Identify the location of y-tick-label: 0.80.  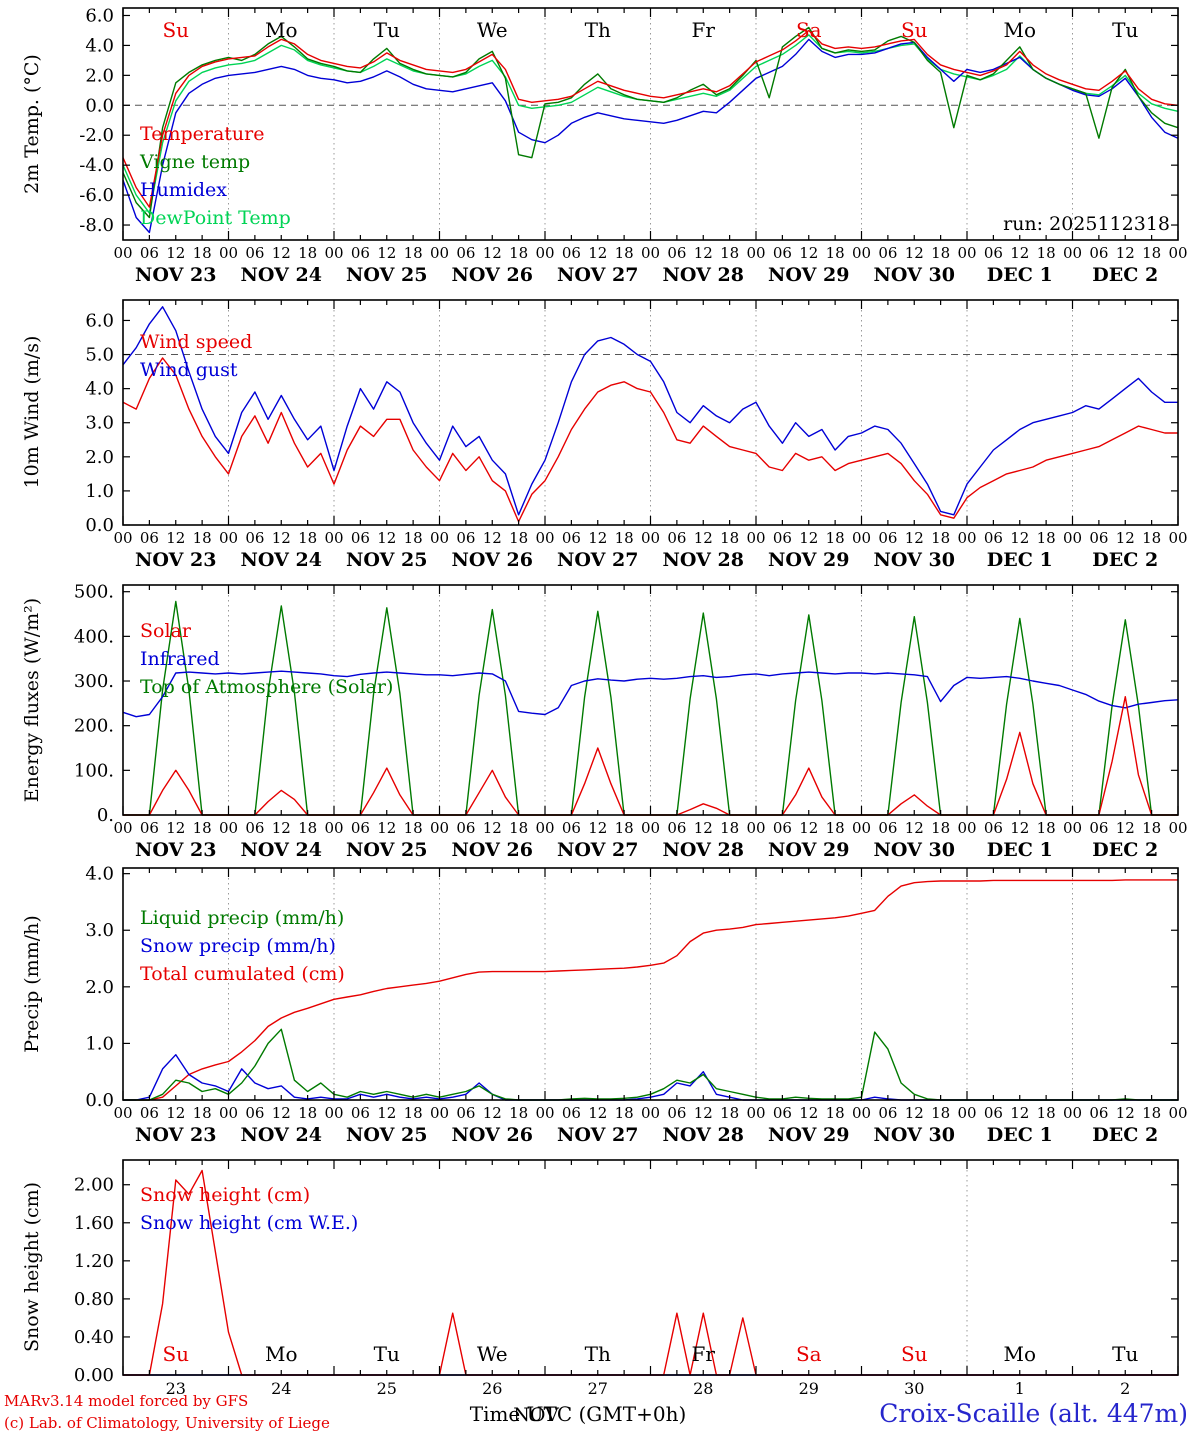
(94, 1299).